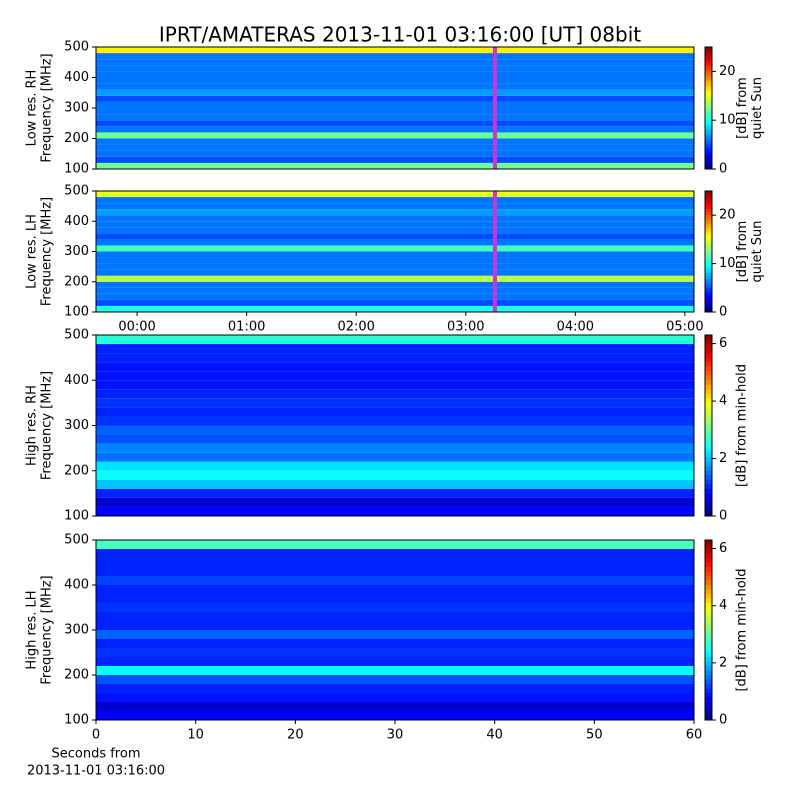 This screenshot has width=800, height=800. I want to click on colorbar-tick-label: 0, so click(723, 516).